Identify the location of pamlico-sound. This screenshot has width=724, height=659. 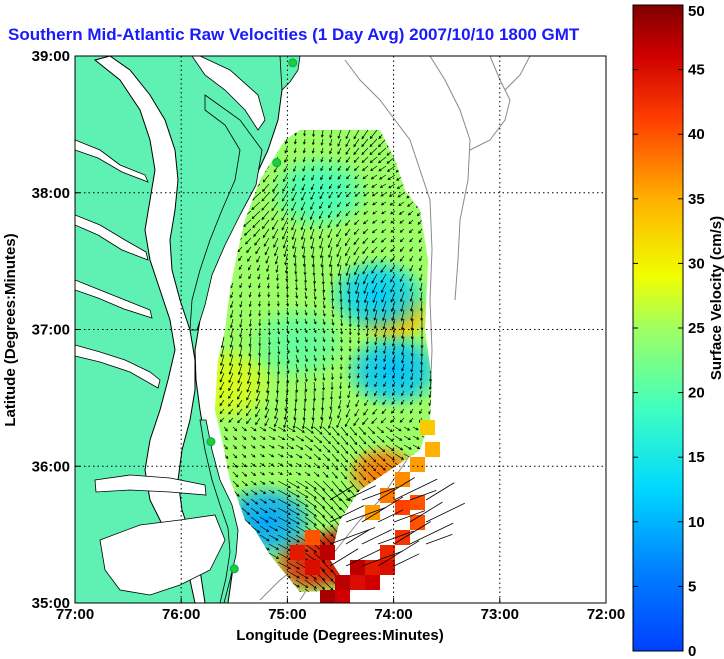
(162, 555).